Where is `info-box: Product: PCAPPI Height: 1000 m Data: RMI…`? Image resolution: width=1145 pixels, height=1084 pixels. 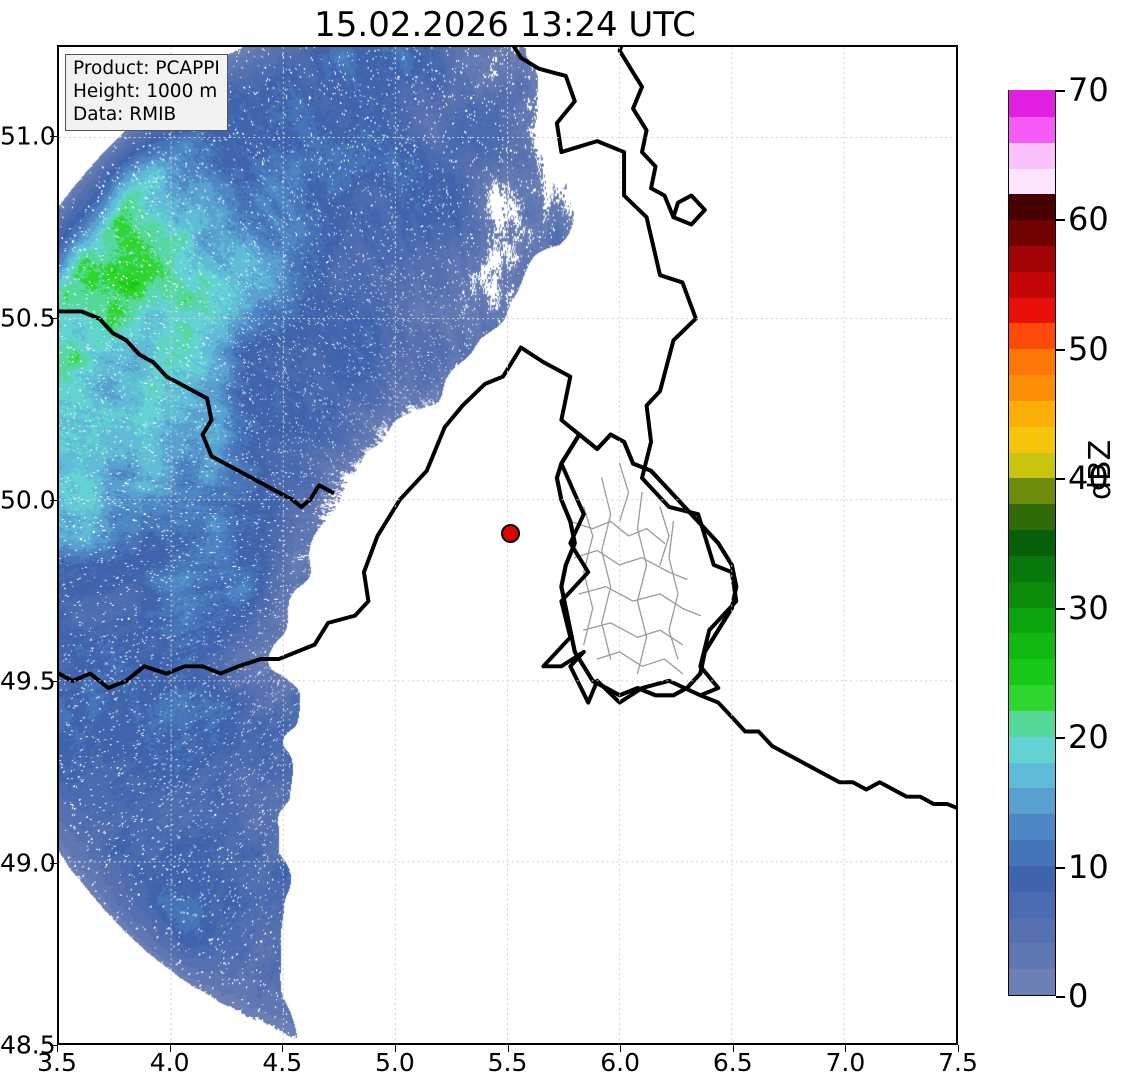 info-box: Product: PCAPPI Height: 1000 m Data: RMI… is located at coordinates (146, 93).